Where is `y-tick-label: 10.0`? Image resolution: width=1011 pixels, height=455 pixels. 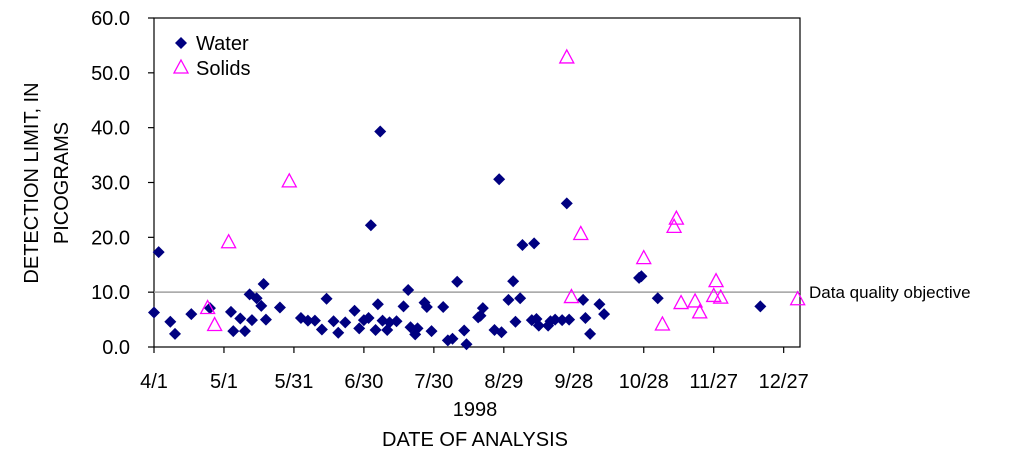
y-tick-label: 10.0 is located at coordinates (110, 293).